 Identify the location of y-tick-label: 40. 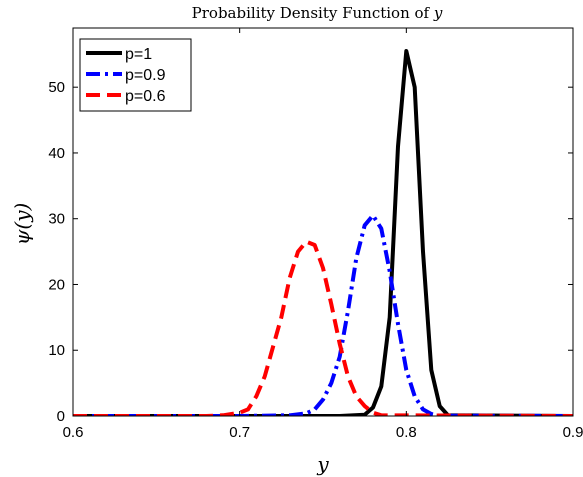
(56, 153).